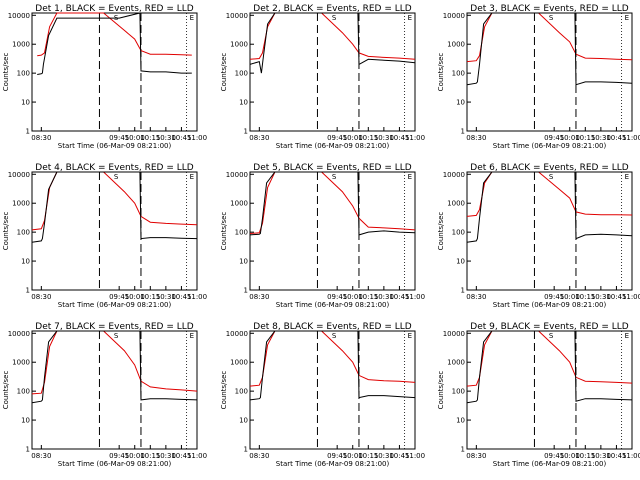 The height and width of the screenshot is (480, 640). Describe the element at coordinates (549, 168) in the screenshot. I see `plot-title: Det 6, BLACK = Events, RED = LLD` at that location.